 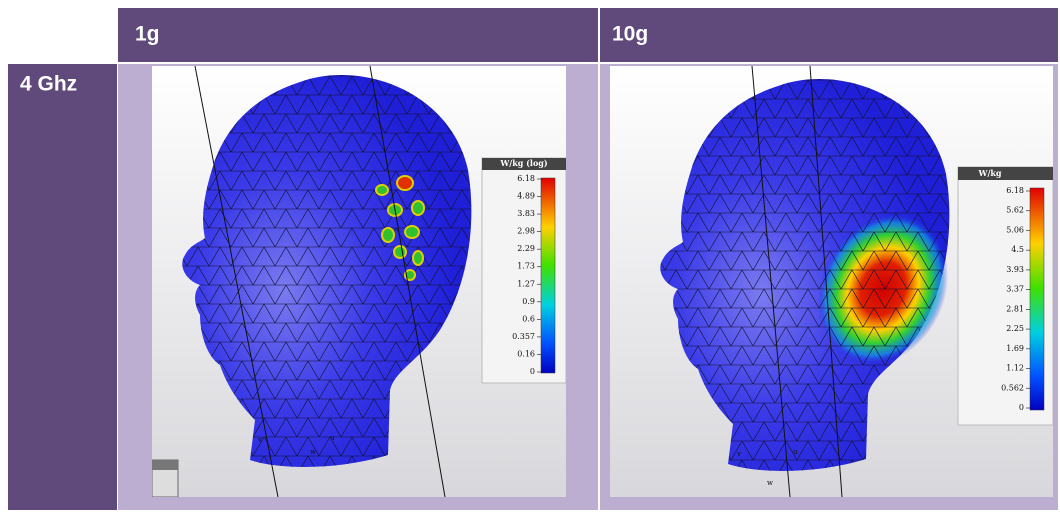 I want to click on legend-tick-label: 0.357, so click(x=523, y=336).